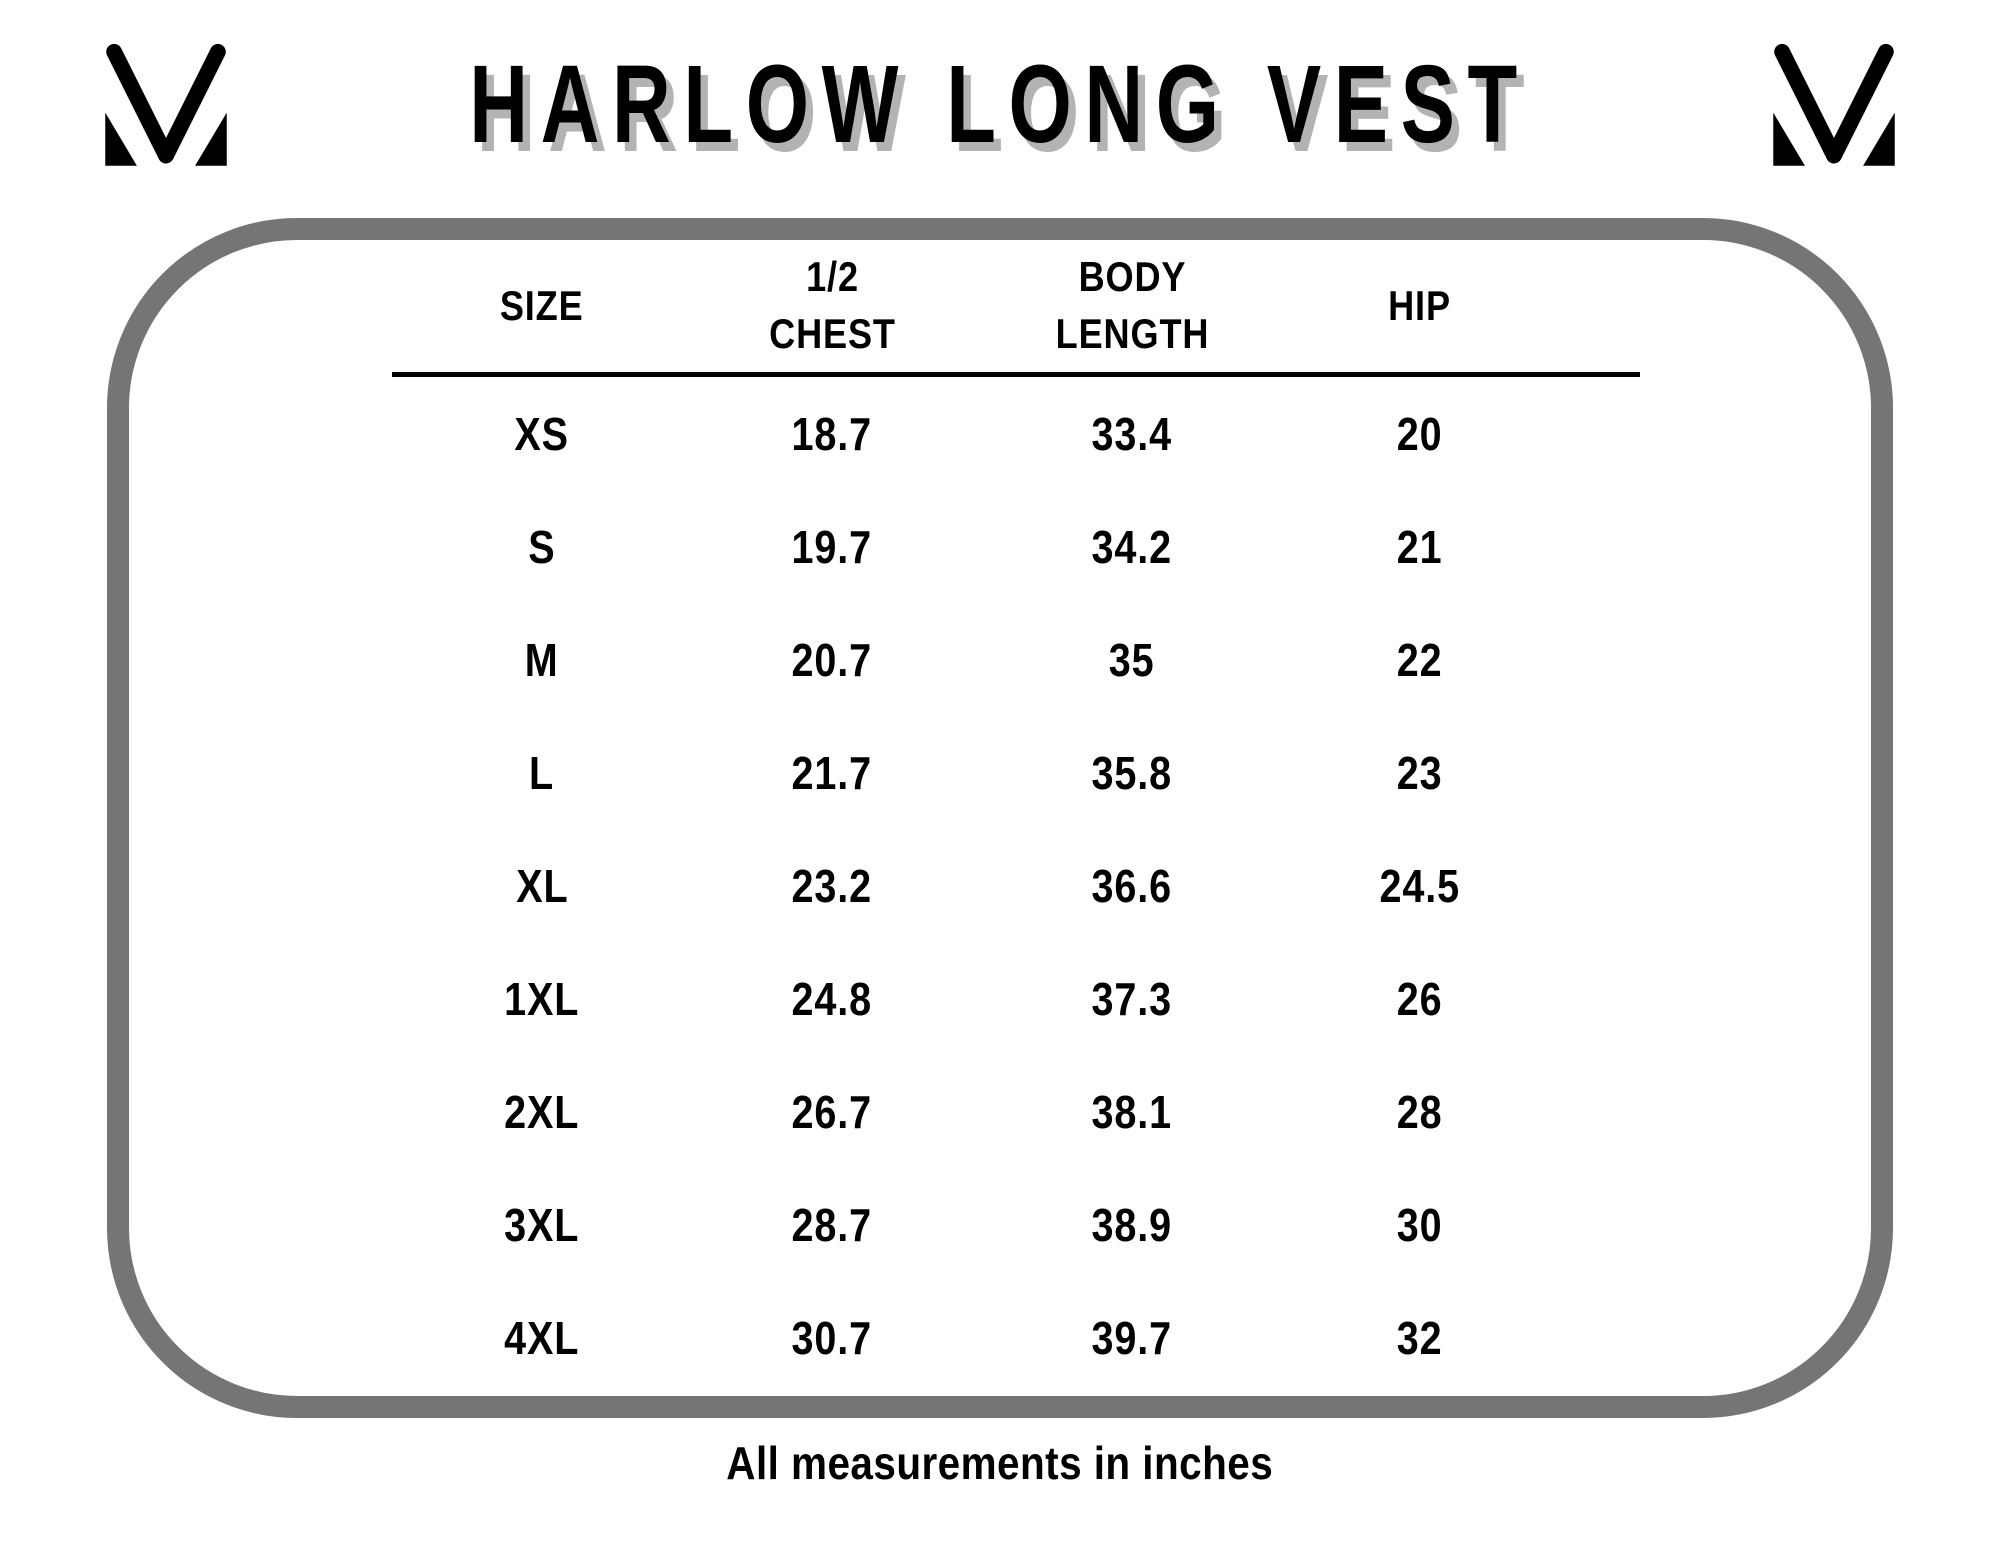 Image resolution: width=2000 pixels, height=1545 pixels. Describe the element at coordinates (1420, 885) in the screenshot. I see `cell-hip: 24.5` at that location.